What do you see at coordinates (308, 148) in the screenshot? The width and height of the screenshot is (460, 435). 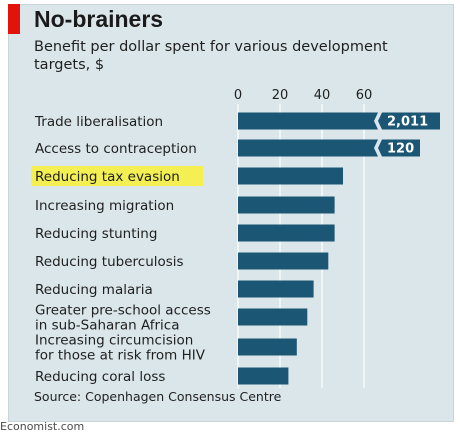 I see `bar-access-to-contraception` at bounding box center [308, 148].